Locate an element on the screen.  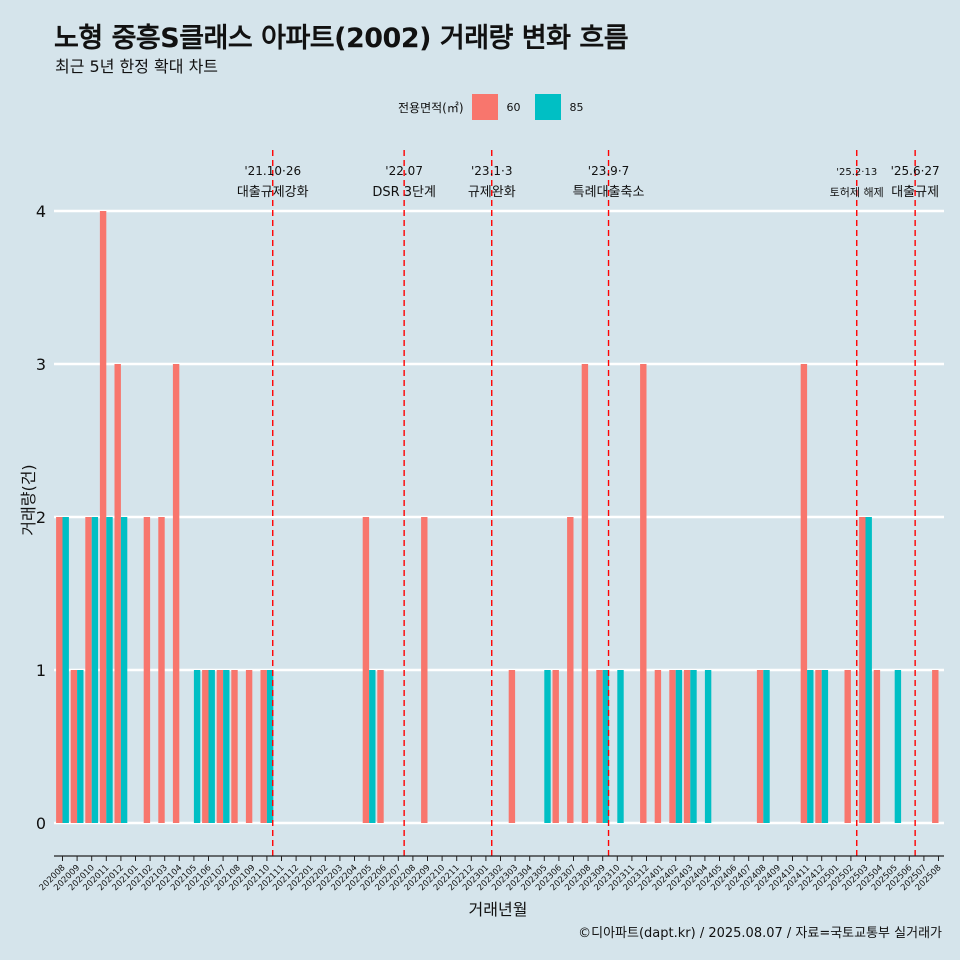
chart-title: 노형 중흥S클래스 아파트(2002) 거래량 변화 흐름 is located at coordinates (341, 38).